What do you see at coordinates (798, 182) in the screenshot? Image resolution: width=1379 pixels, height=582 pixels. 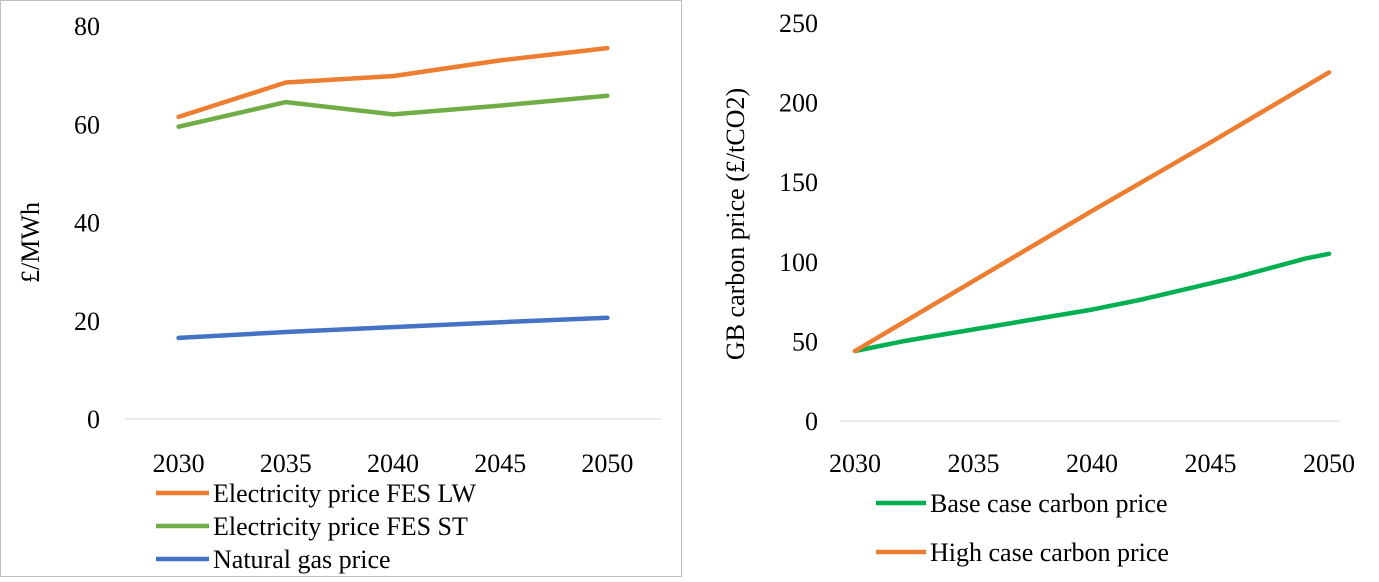 I see `y-tick-label: 150` at bounding box center [798, 182].